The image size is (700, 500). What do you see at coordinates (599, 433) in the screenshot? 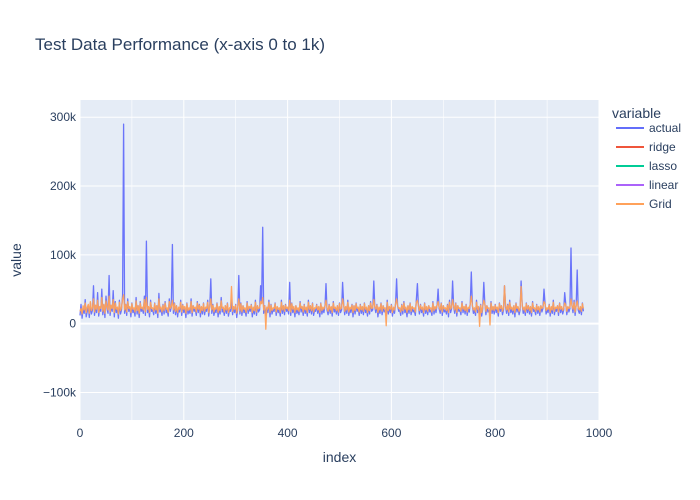
I see `x-tick-label: 1000` at bounding box center [599, 433].